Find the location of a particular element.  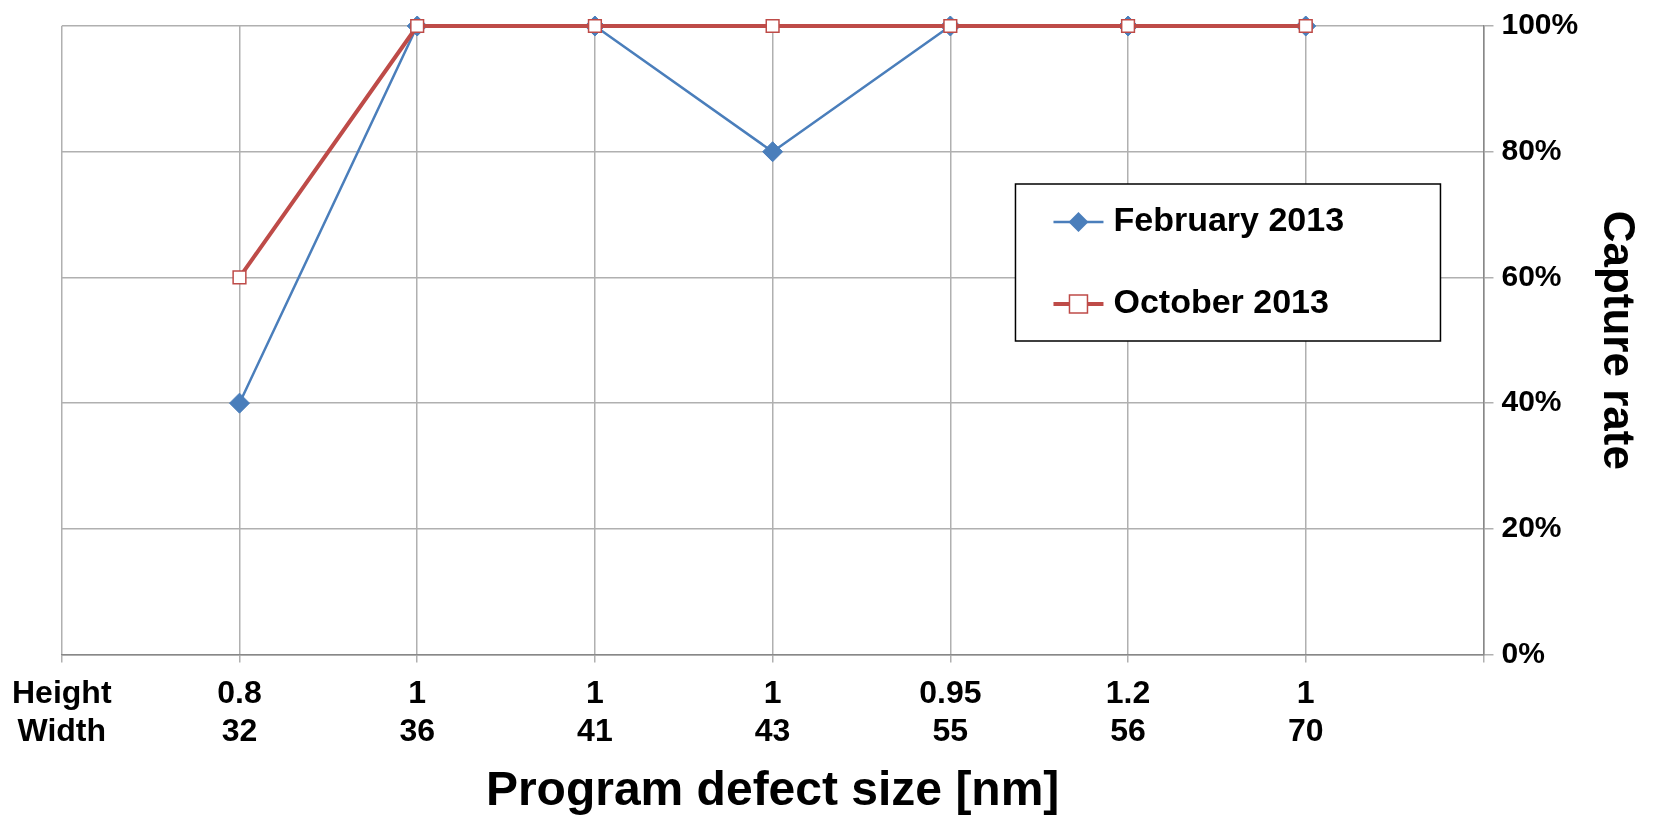

x-tick-label: 1.2 56 is located at coordinates (1128, 711).